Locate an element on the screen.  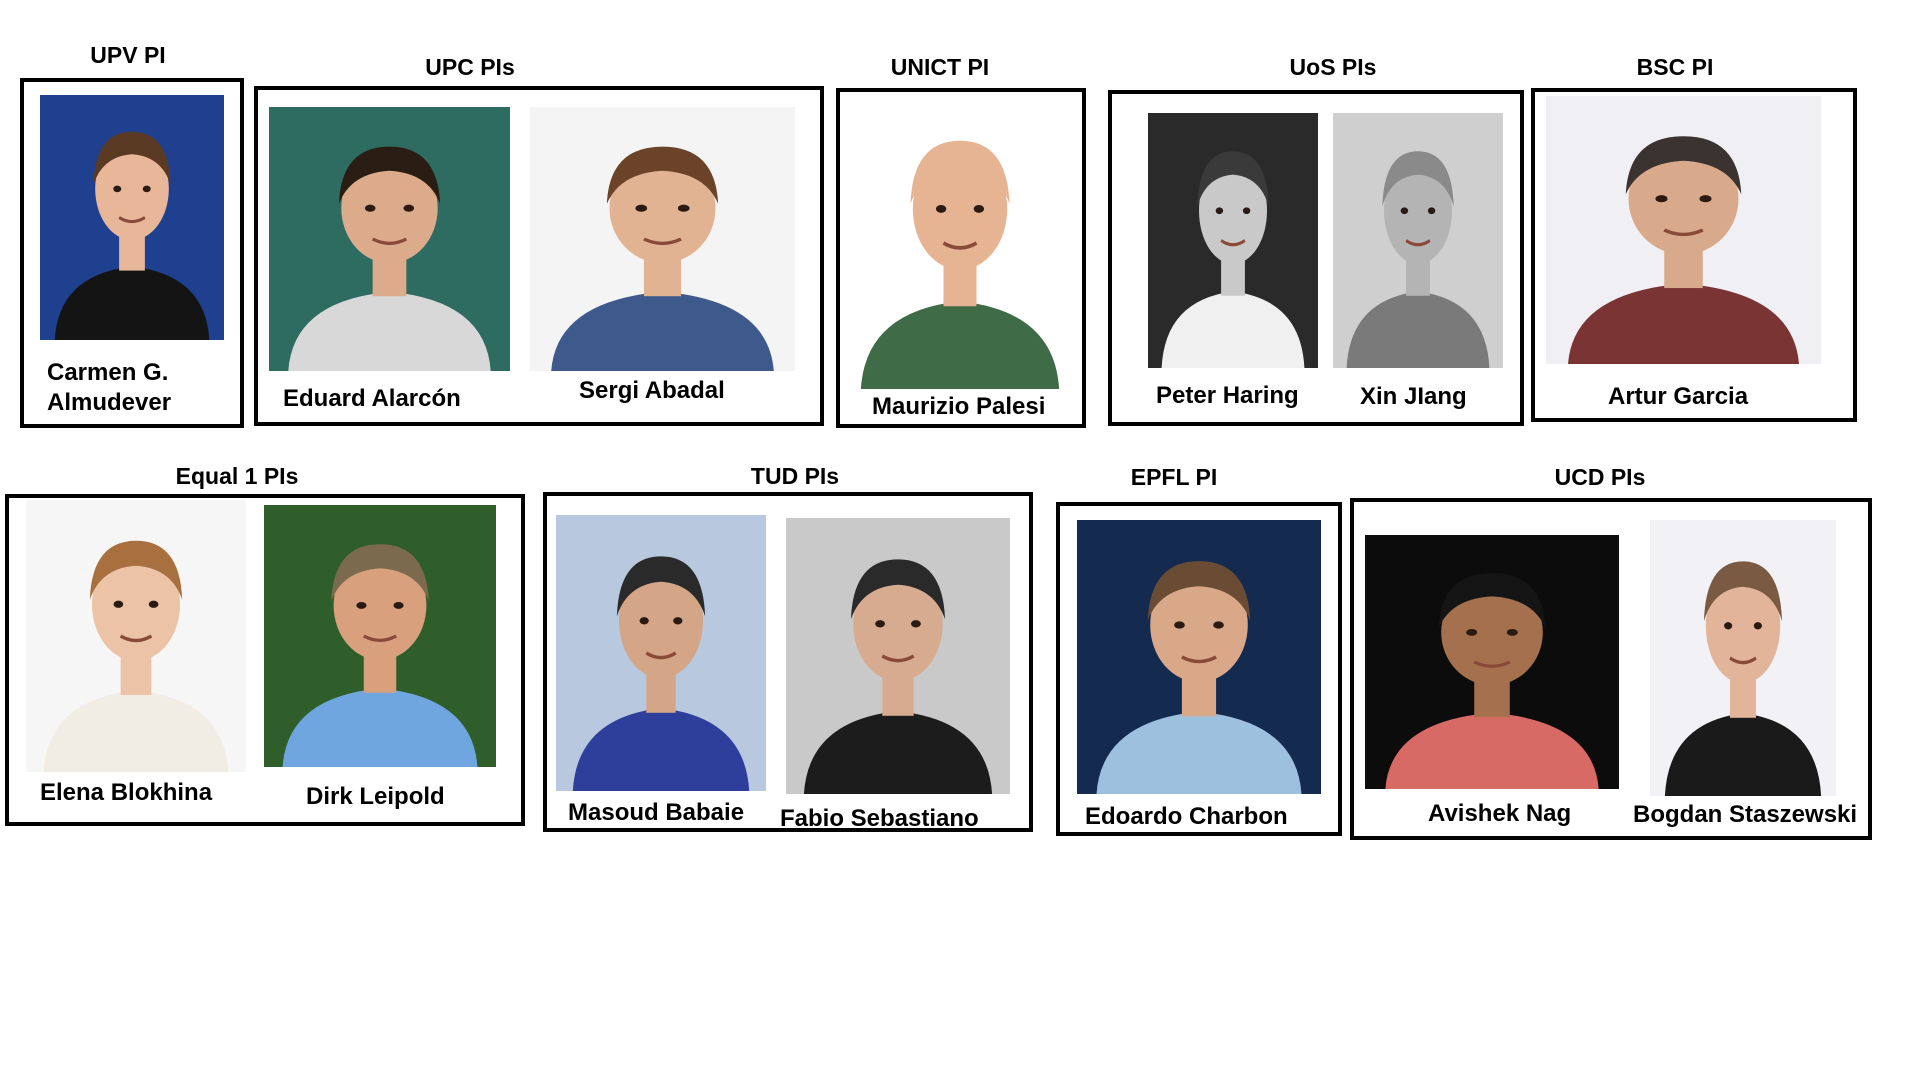
group-title-ucd: UCD PIs is located at coordinates (1600, 477).